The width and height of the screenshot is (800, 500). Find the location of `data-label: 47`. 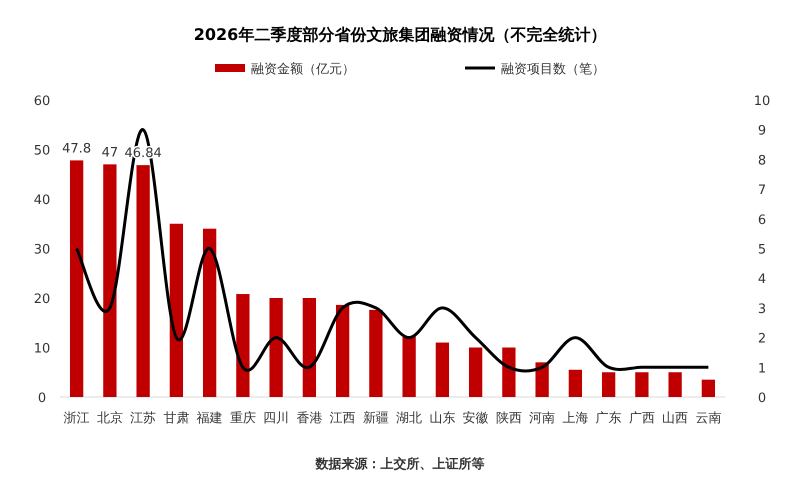

data-label: 47 is located at coordinates (110, 152).